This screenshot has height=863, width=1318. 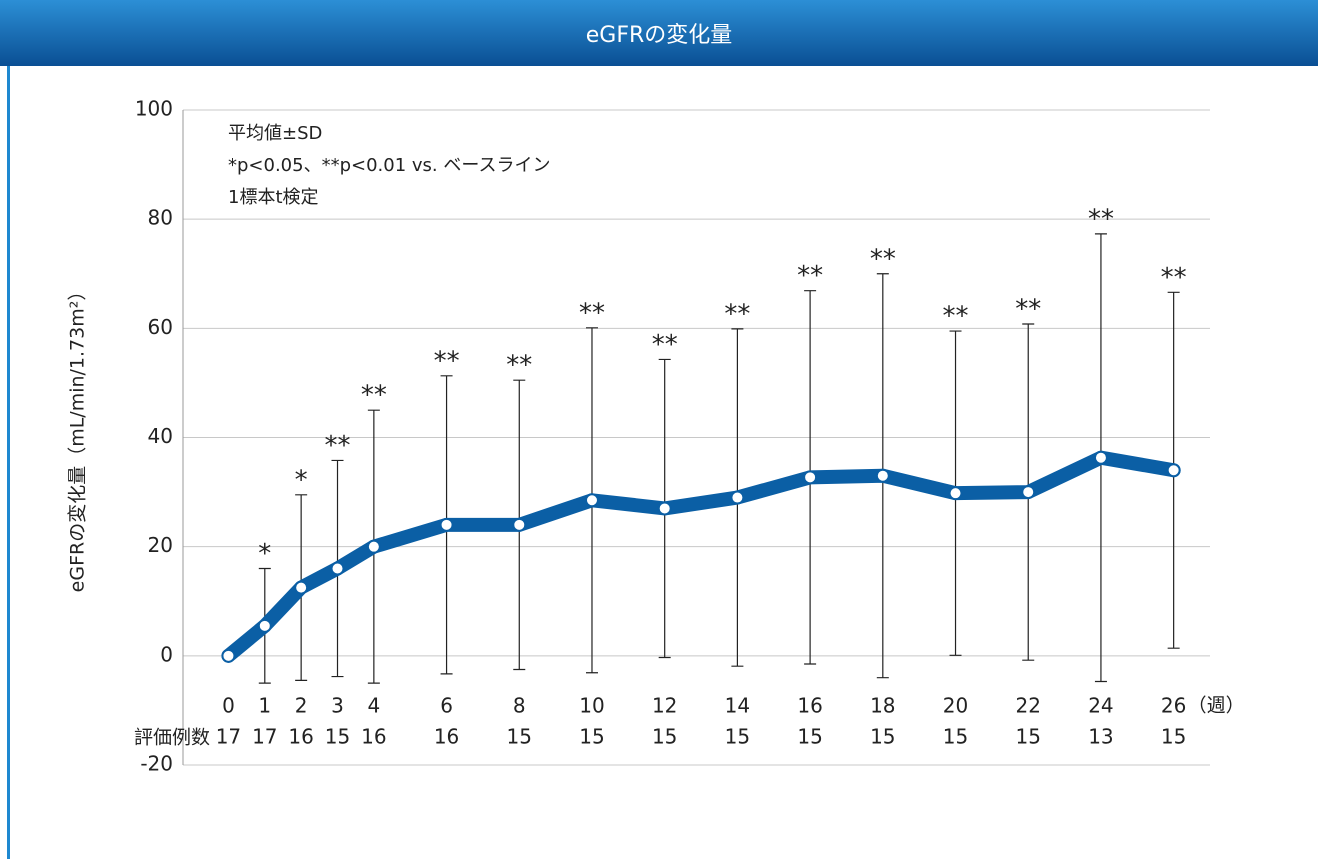 What do you see at coordinates (659, 35) in the screenshot?
I see `chart-title: eGFRの変化量` at bounding box center [659, 35].